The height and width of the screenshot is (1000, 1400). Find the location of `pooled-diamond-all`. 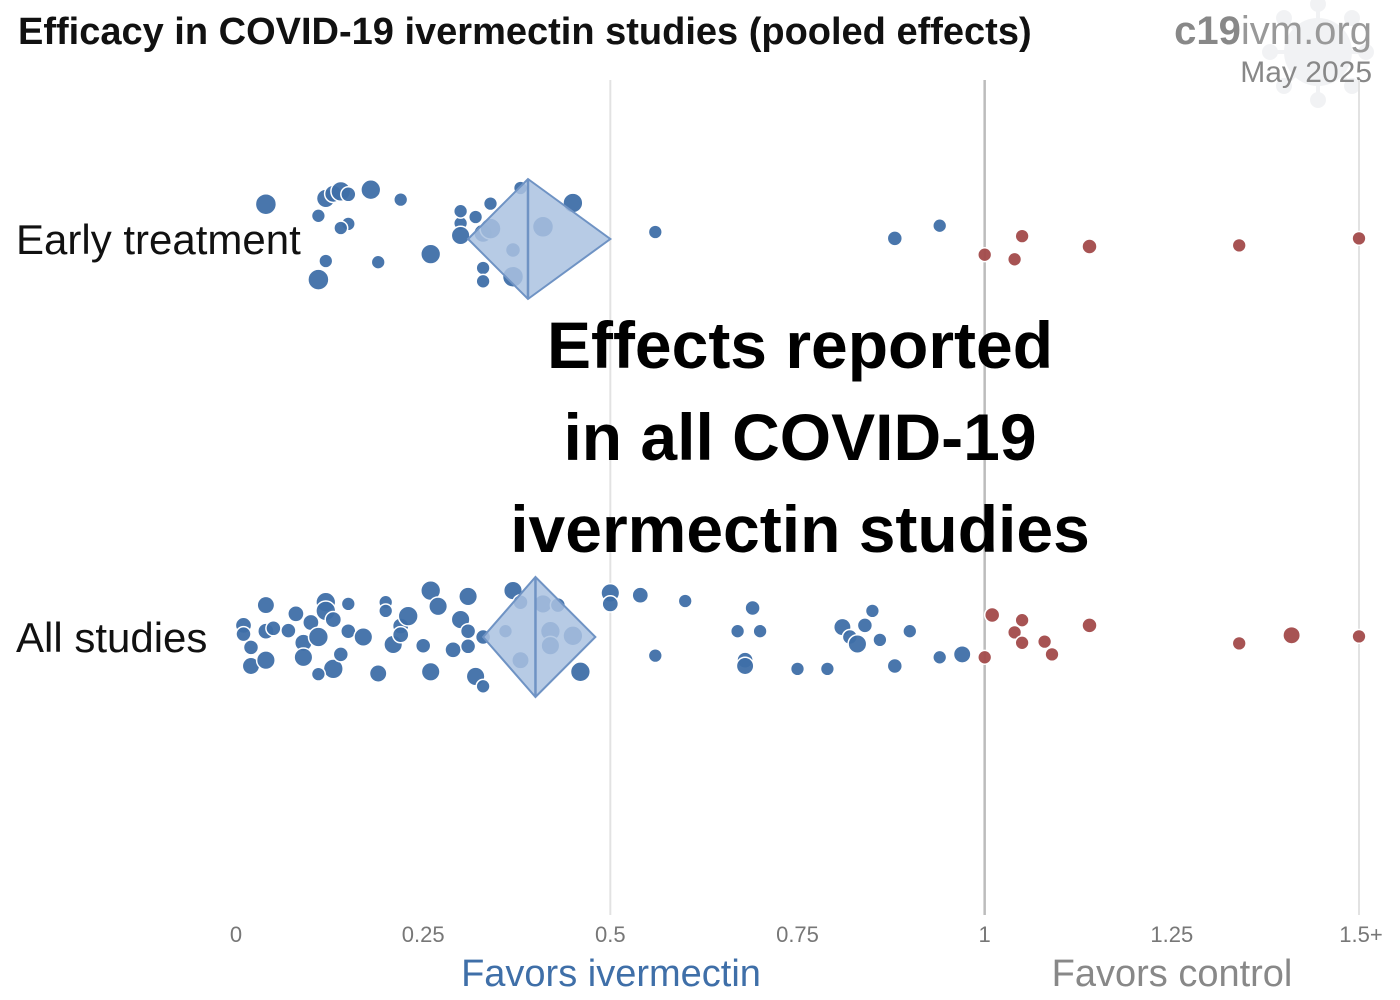

pooled-diamond-all is located at coordinates (539, 637).